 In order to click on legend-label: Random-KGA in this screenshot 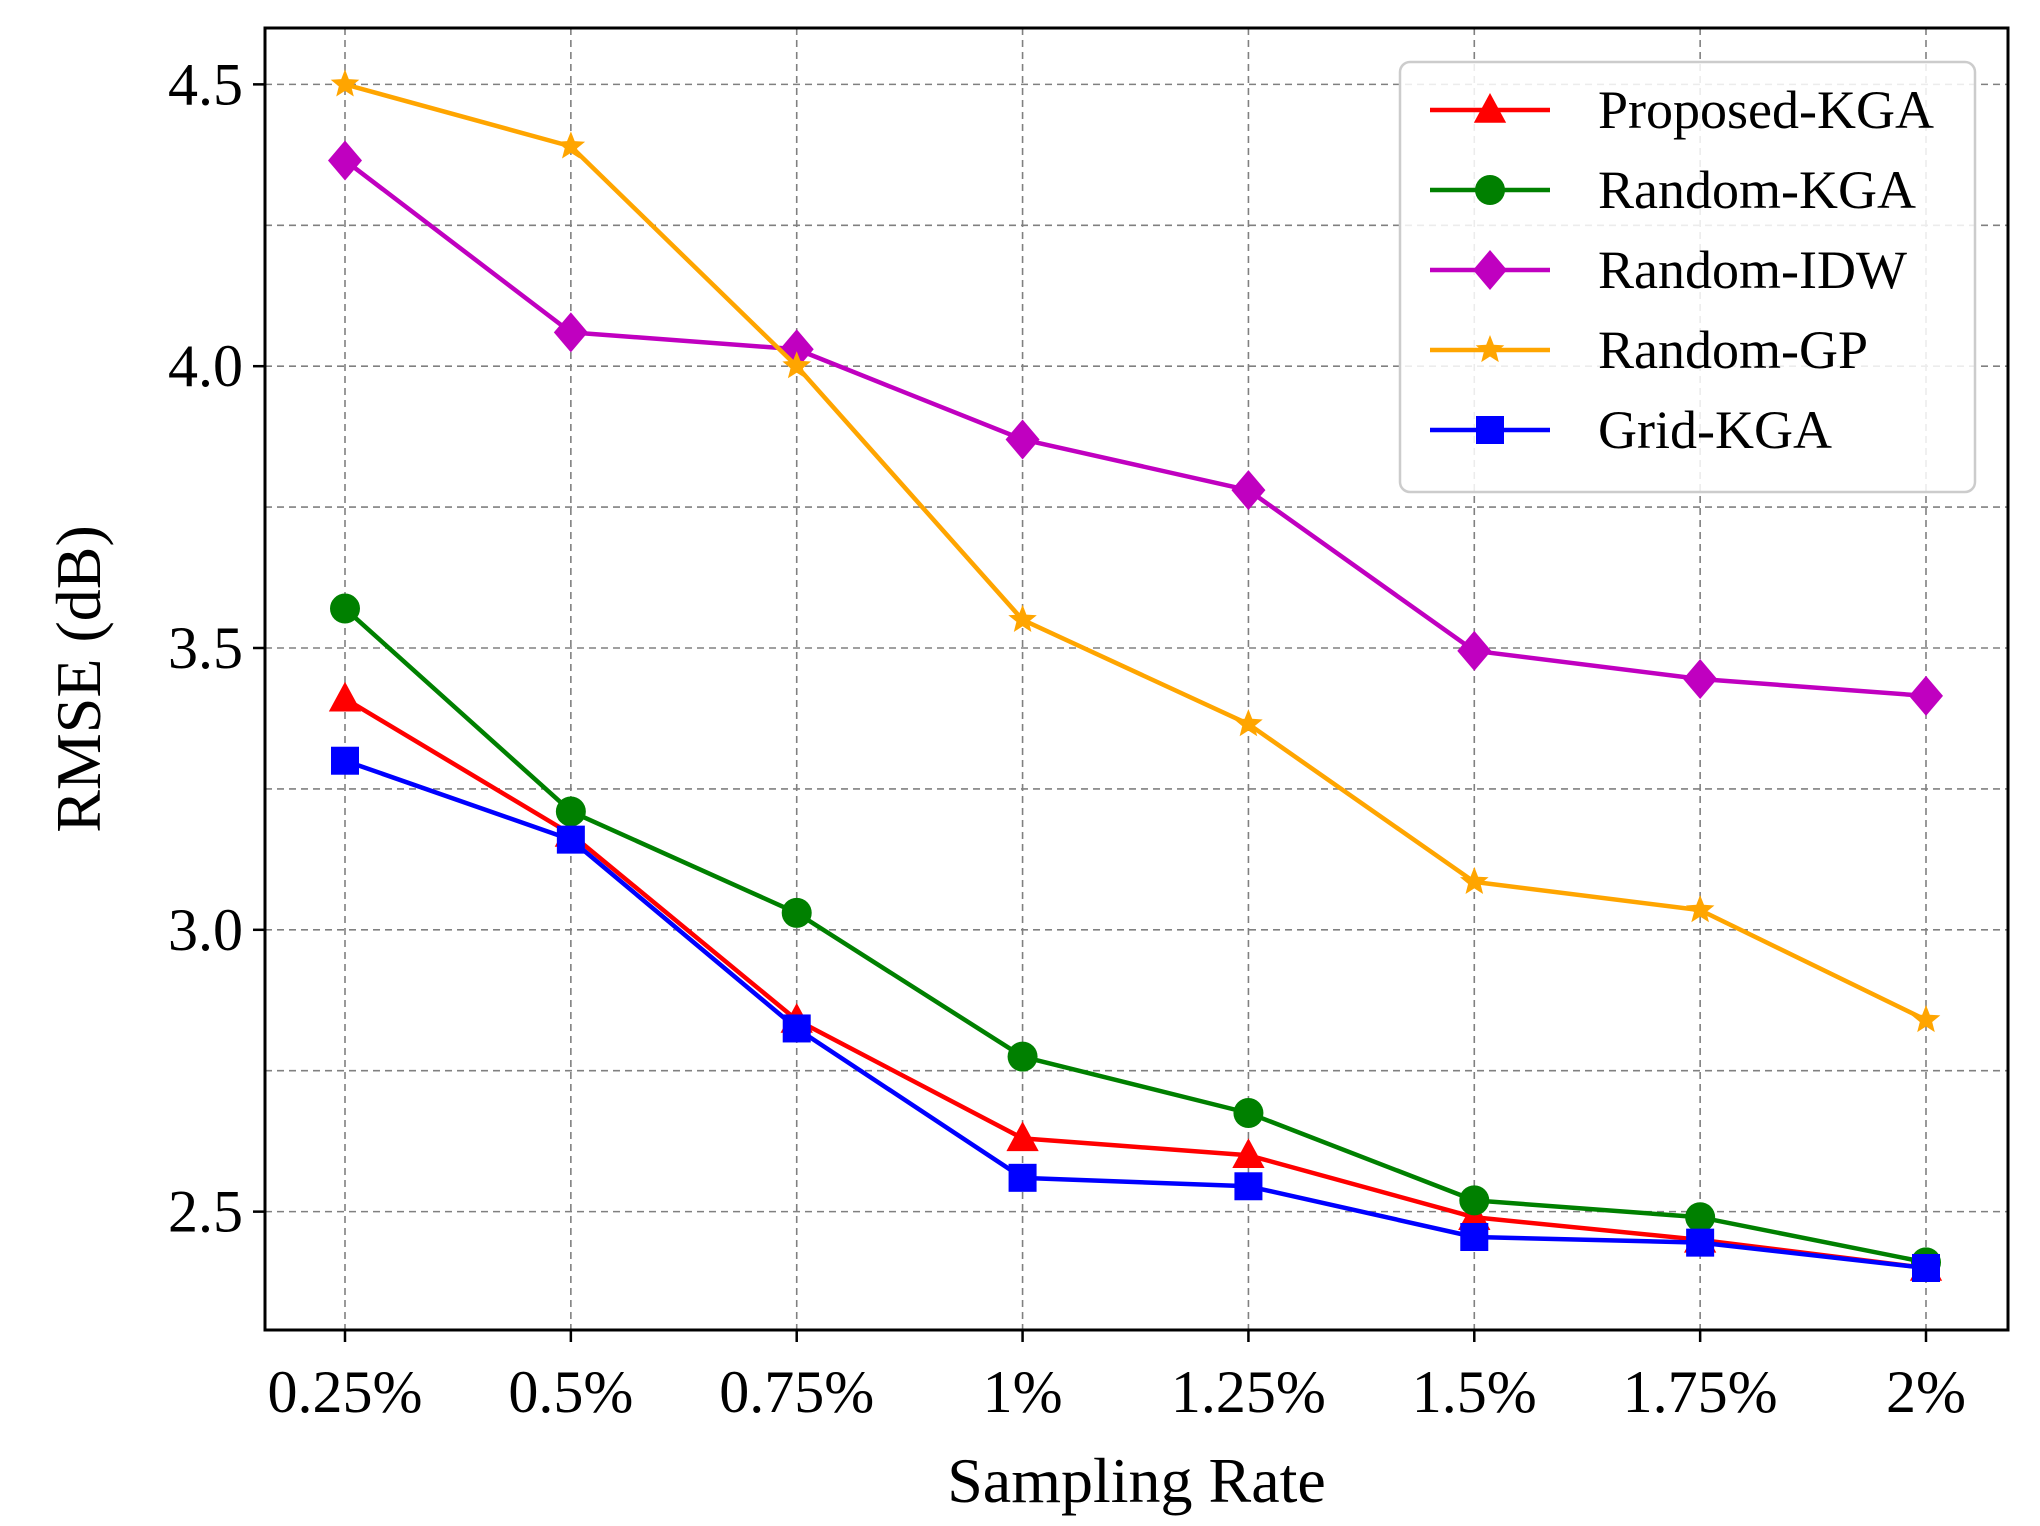, I will do `click(1757, 190)`.